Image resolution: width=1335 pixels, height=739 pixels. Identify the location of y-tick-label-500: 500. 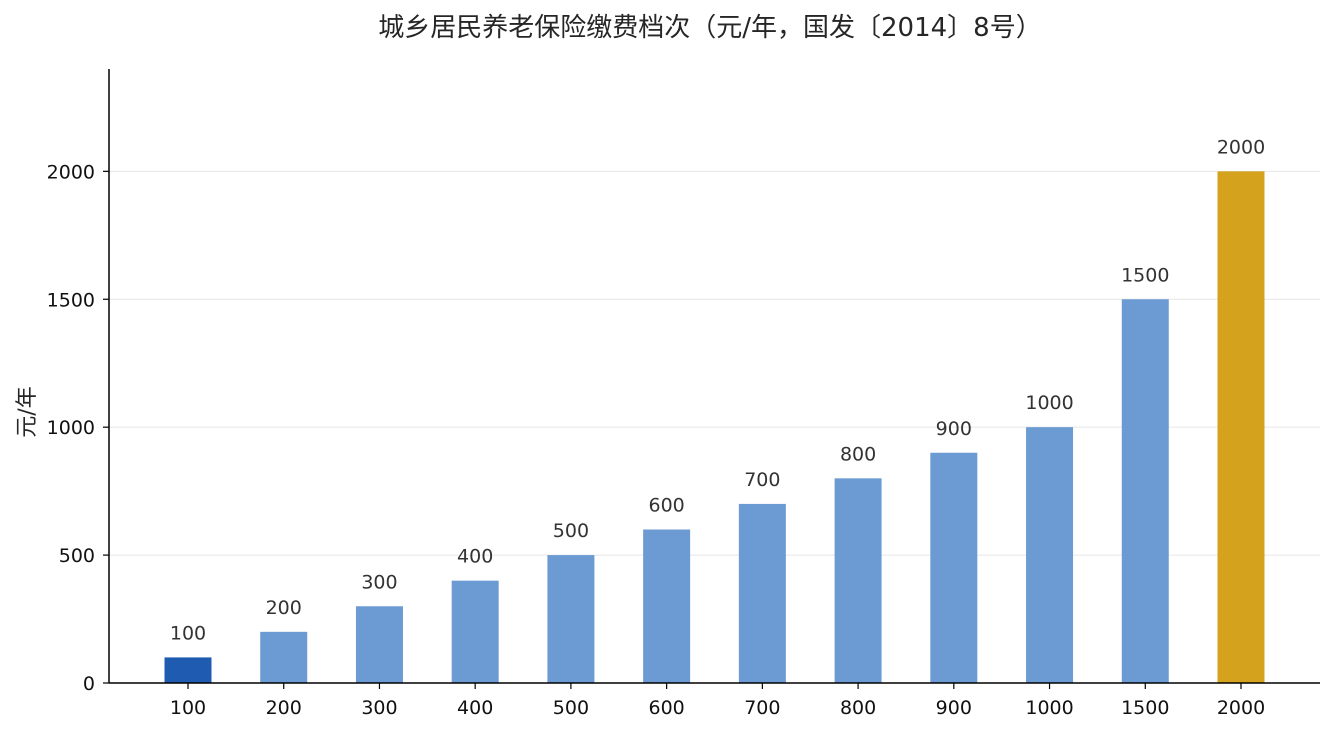
(77, 556).